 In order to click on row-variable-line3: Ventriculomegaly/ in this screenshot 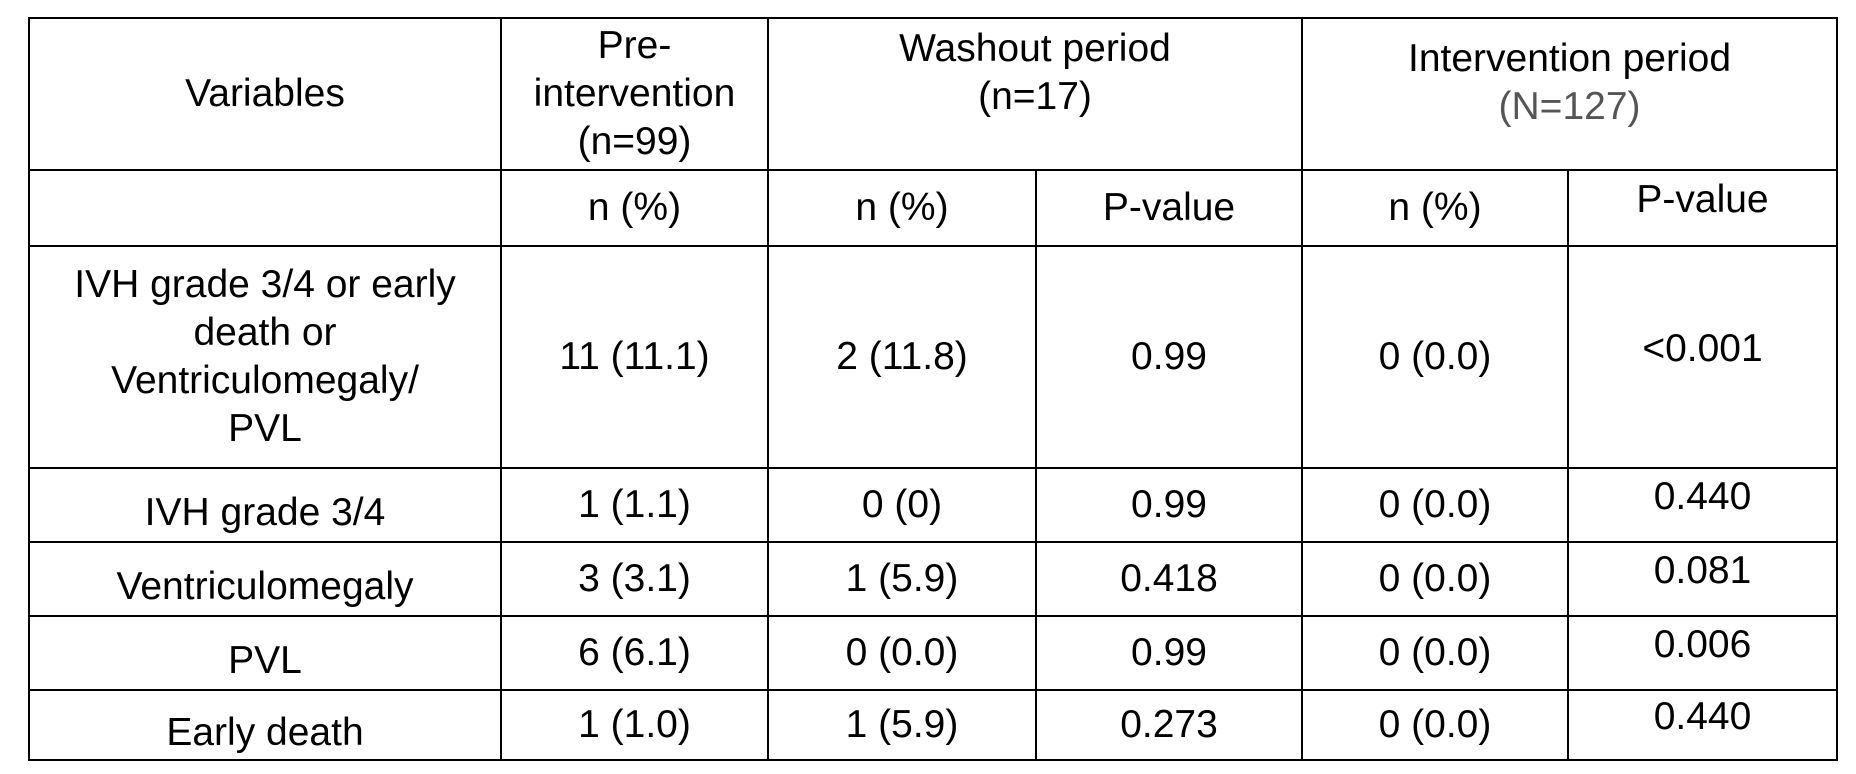, I will do `click(265, 380)`.